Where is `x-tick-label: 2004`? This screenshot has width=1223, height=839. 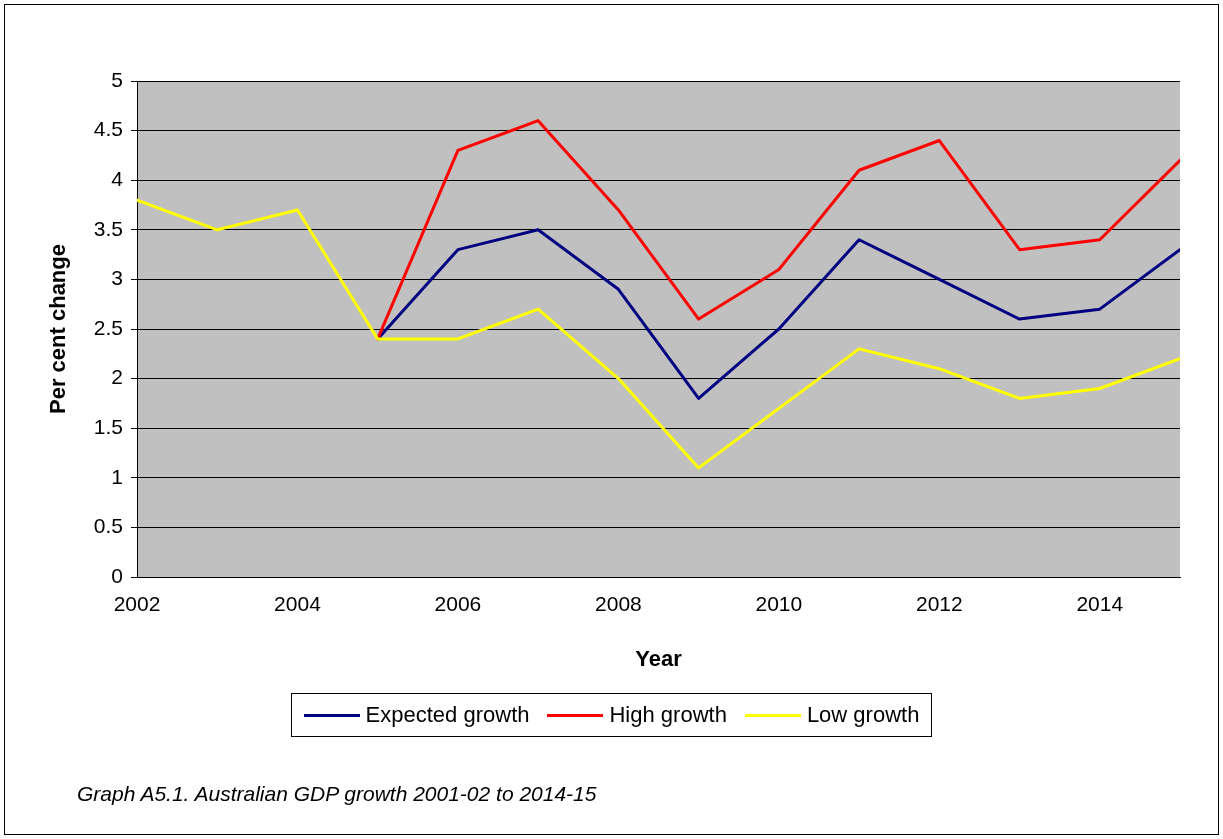
x-tick-label: 2004 is located at coordinates (298, 604).